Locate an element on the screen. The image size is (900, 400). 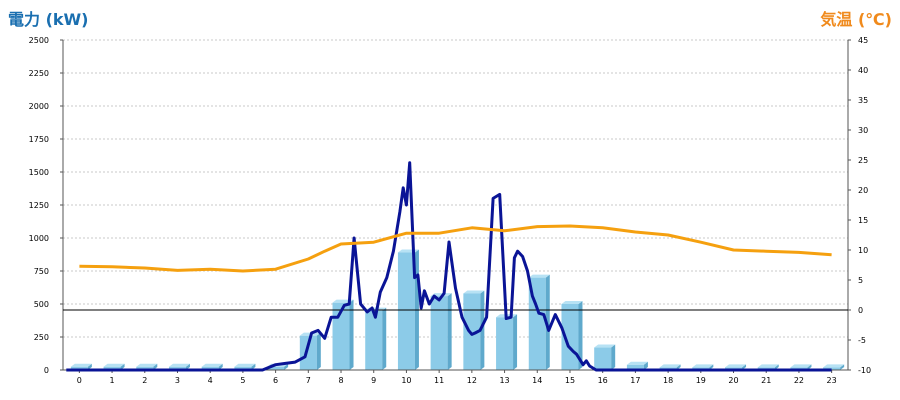
x-tick-label: 12 is located at coordinates (472, 380).